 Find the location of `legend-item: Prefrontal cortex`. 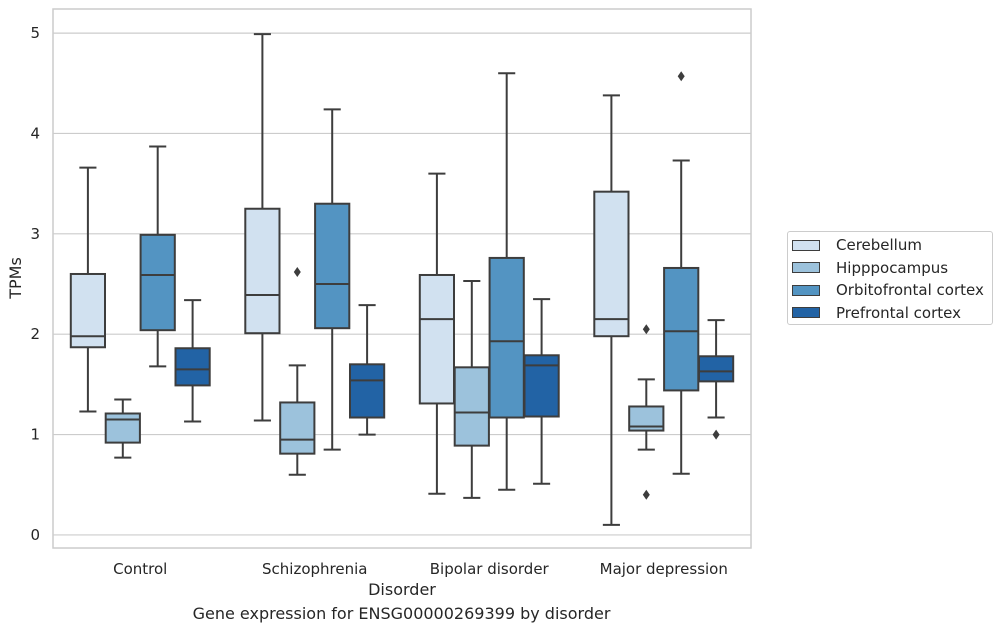

legend-item: Prefrontal cortex is located at coordinates (876, 313).